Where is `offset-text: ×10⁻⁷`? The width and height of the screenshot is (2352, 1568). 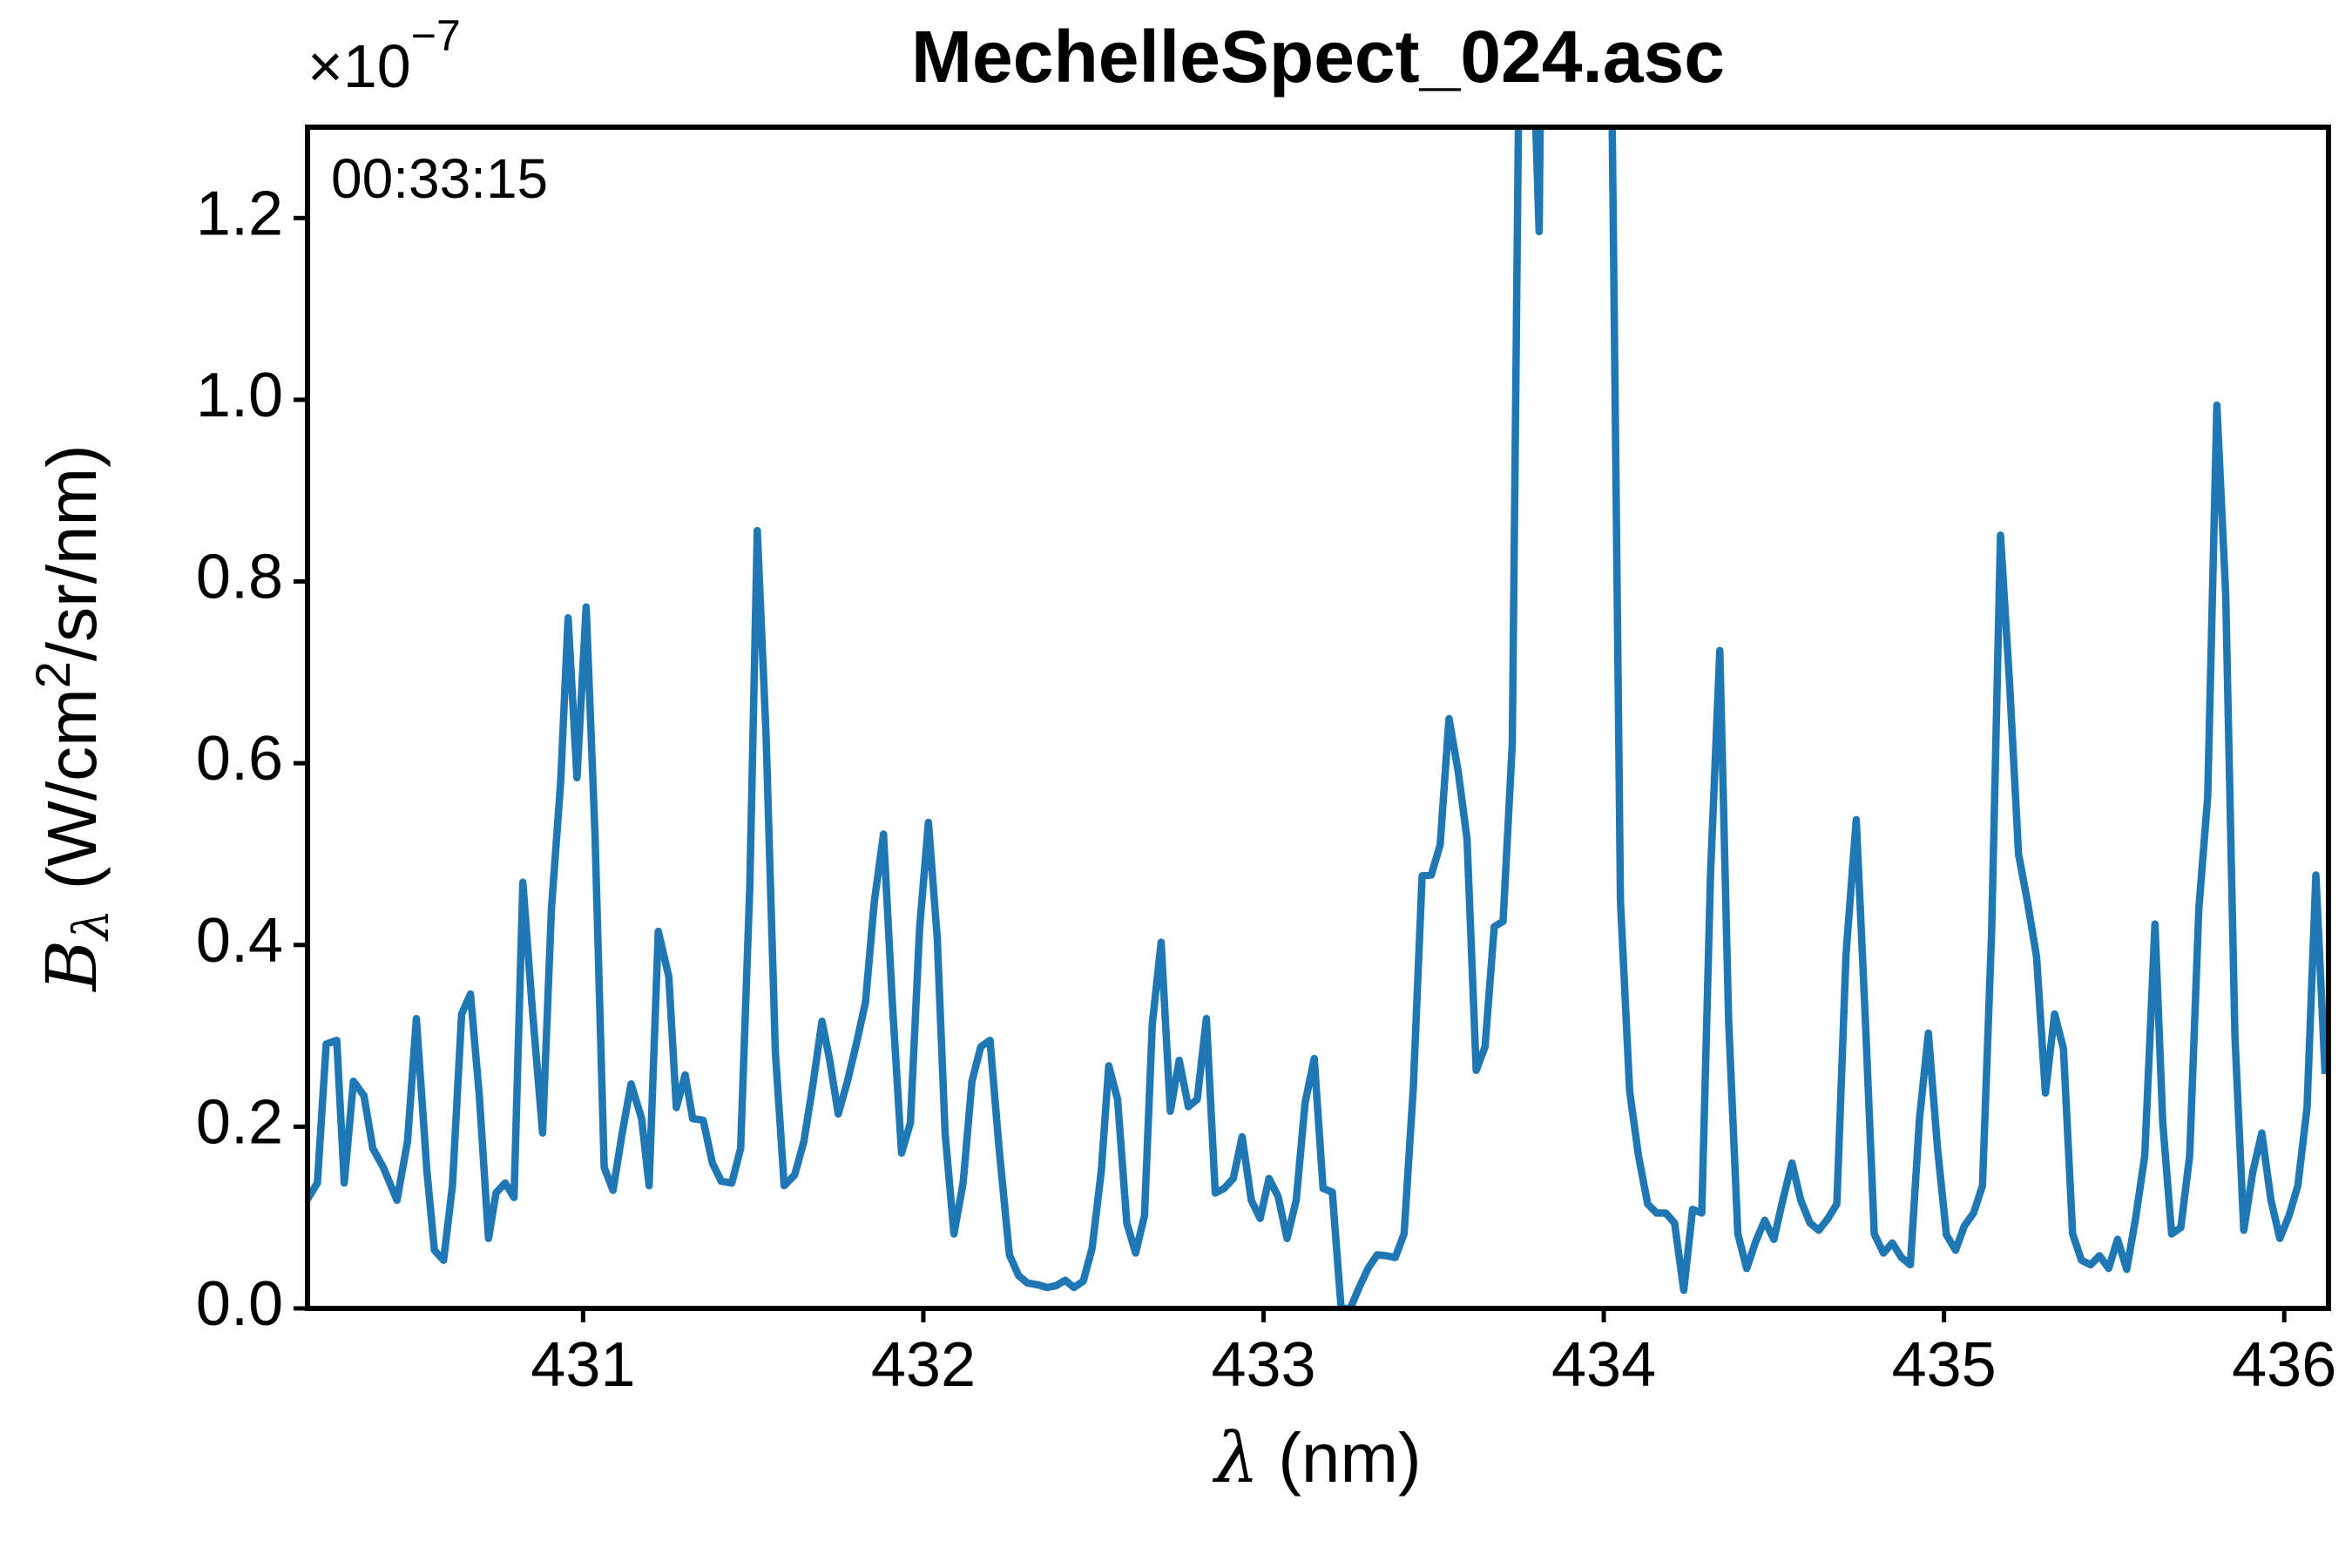
offset-text: ×10⁻⁷ is located at coordinates (384, 56).